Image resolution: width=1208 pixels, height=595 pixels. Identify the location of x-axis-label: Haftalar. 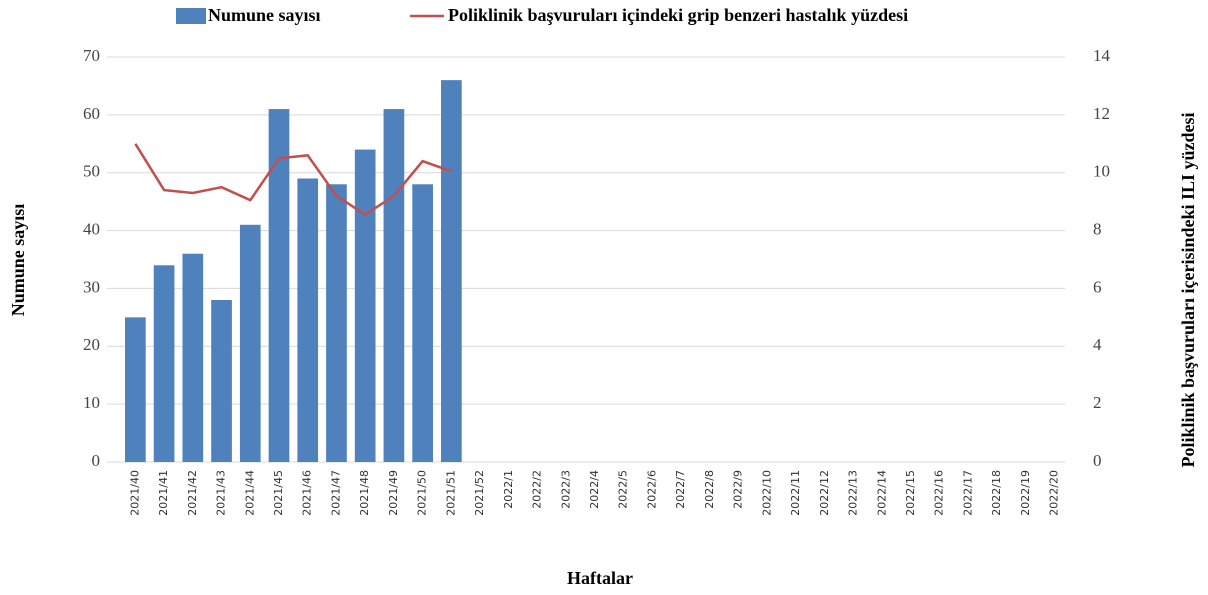
(600, 578).